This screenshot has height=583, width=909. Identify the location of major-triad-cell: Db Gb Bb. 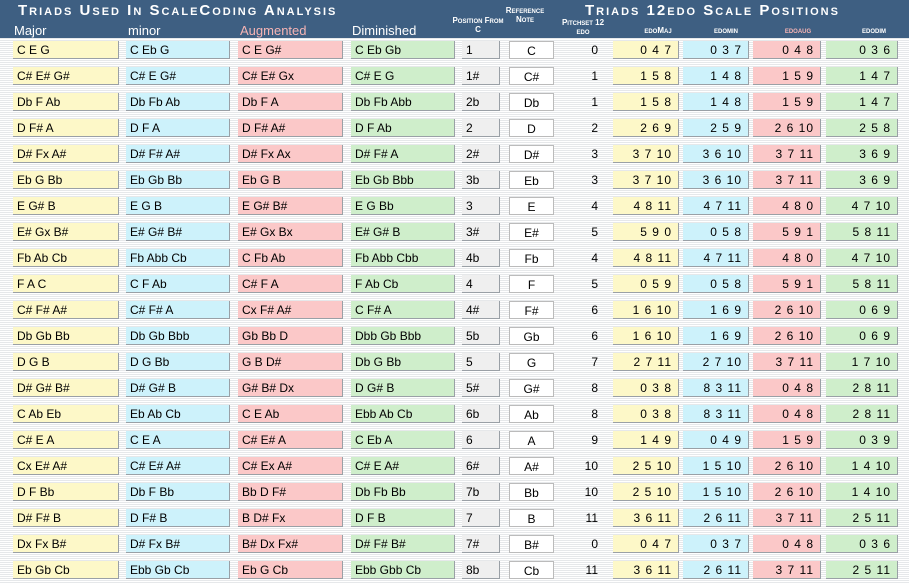
(66, 336).